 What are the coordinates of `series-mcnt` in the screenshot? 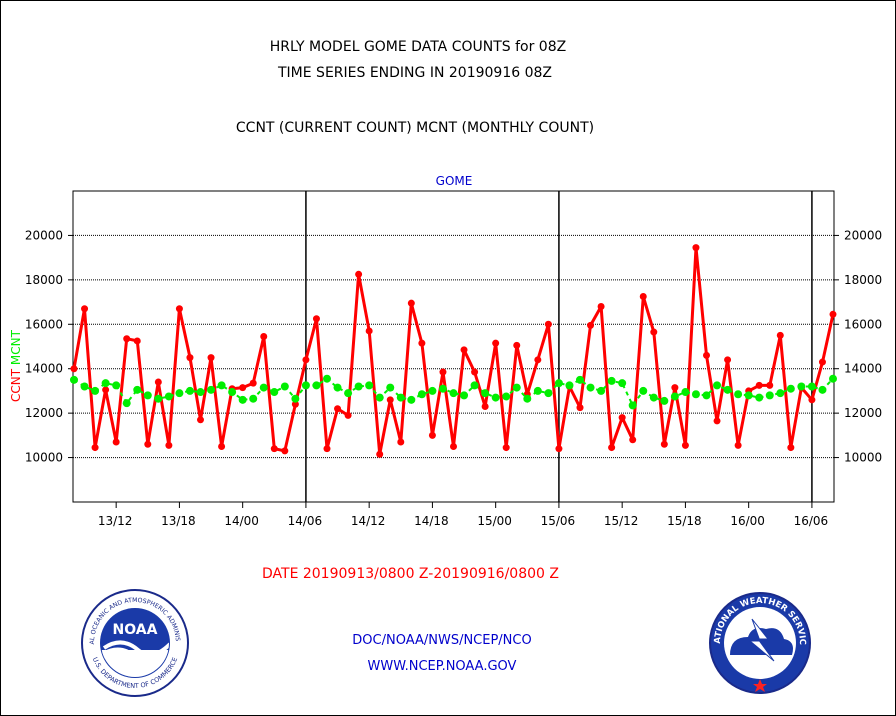 It's located at (453, 392).